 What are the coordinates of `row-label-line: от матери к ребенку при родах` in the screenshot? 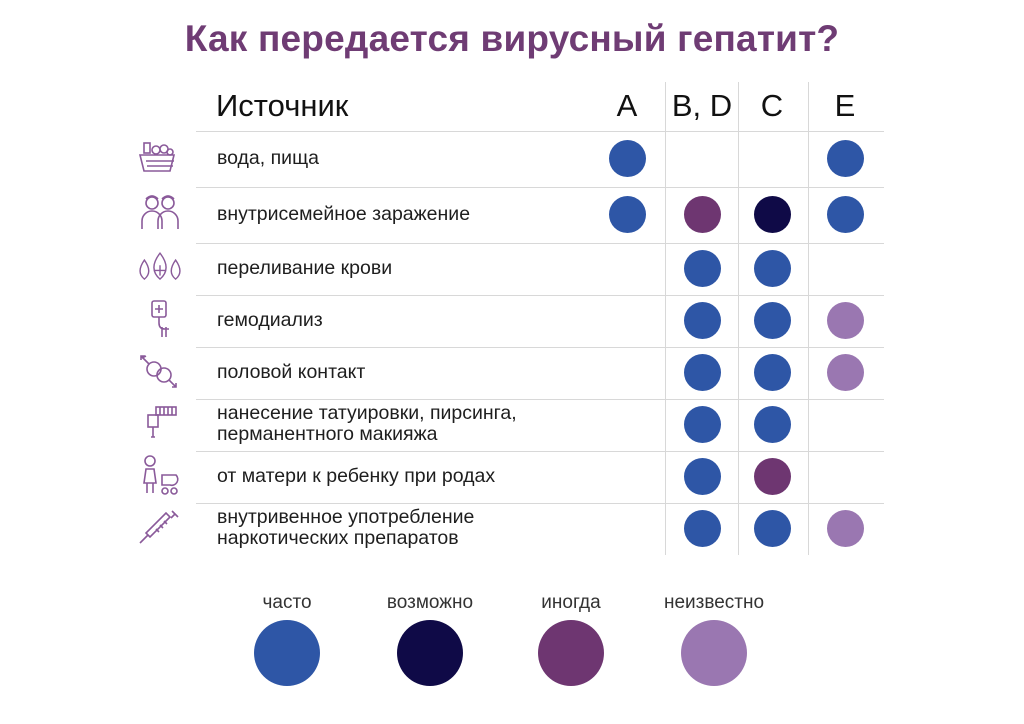 It's located at (356, 475).